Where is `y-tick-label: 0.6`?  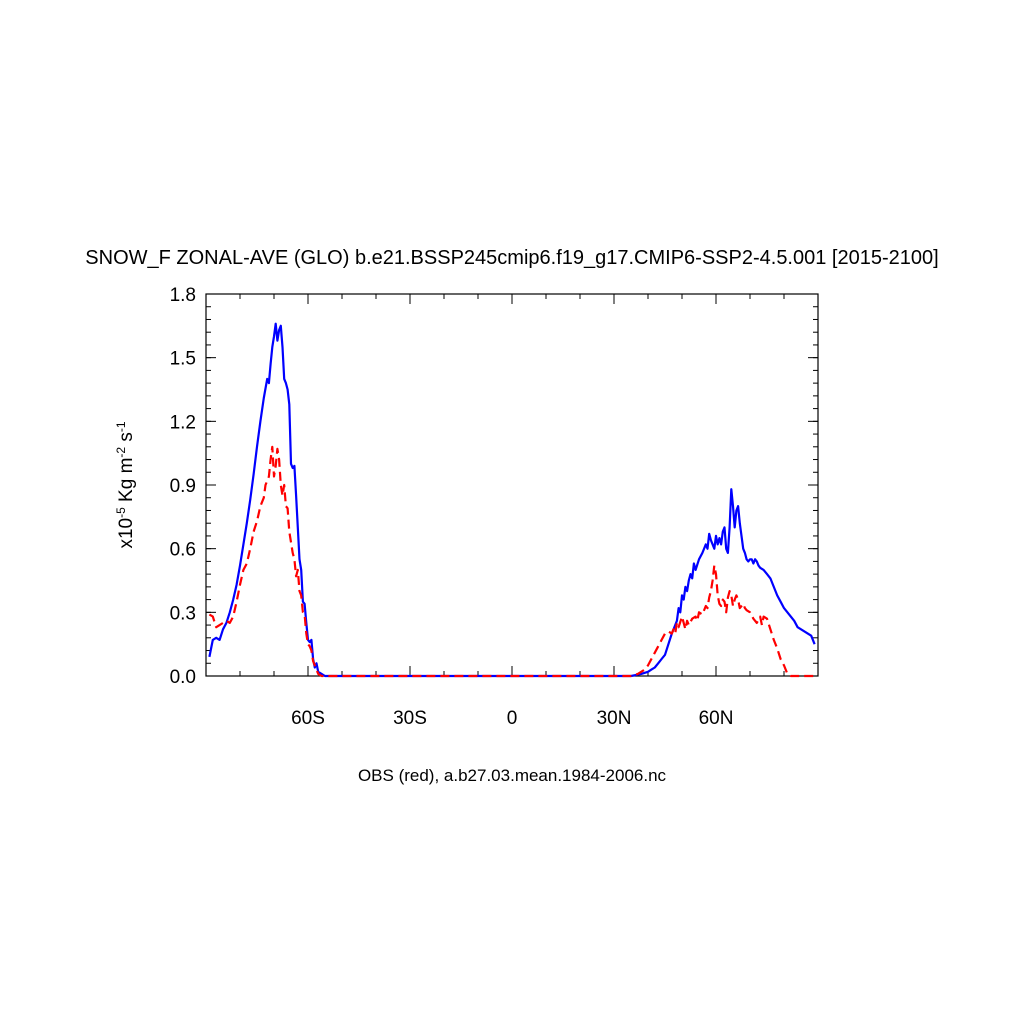
y-tick-label: 0.6 is located at coordinates (183, 550).